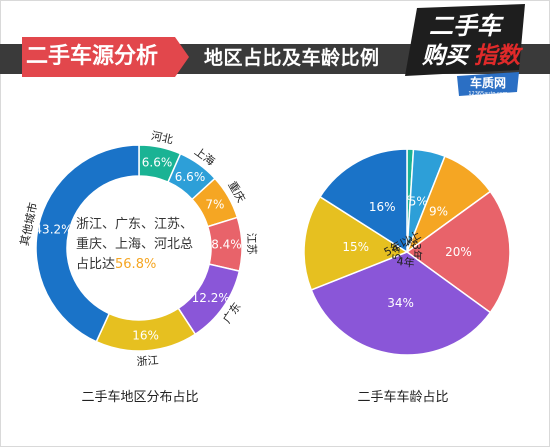 The width and height of the screenshot is (550, 447). I want to click on brand-logo: 二手车 购买 指数 车质网 12365auto.com, so click(465, 50).